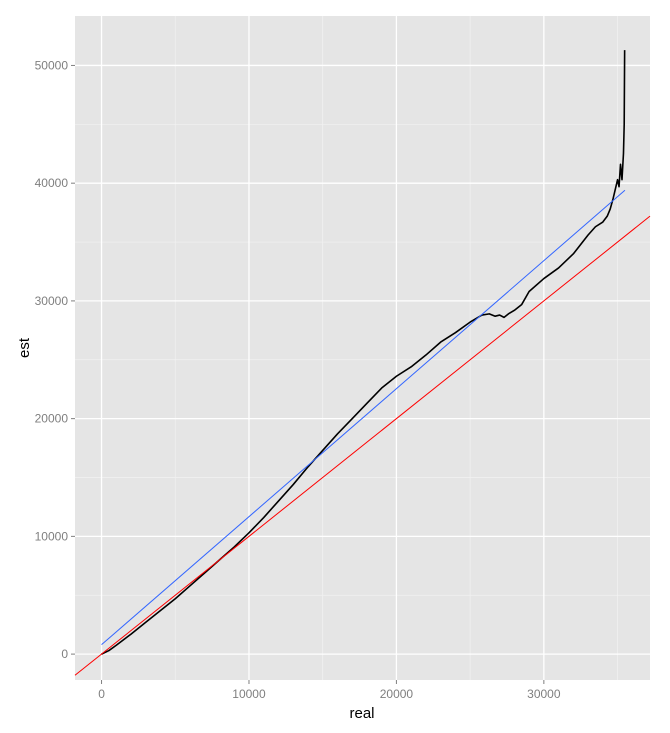 This screenshot has width=670, height=733. Describe the element at coordinates (329, 690) in the screenshot. I see `x-axis-ticks: 0 10000 20000 30000` at that location.